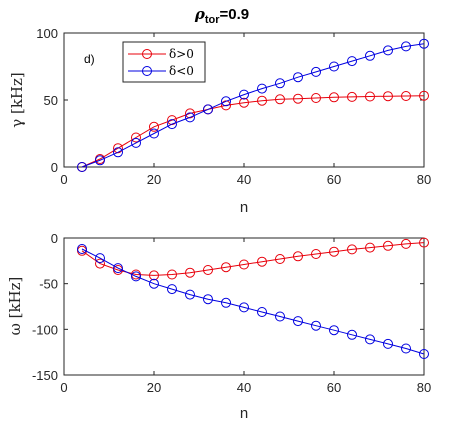 This screenshot has width=467, height=432. Describe the element at coordinates (200, 14) in the screenshot. I see `title-rho: ρ` at that location.